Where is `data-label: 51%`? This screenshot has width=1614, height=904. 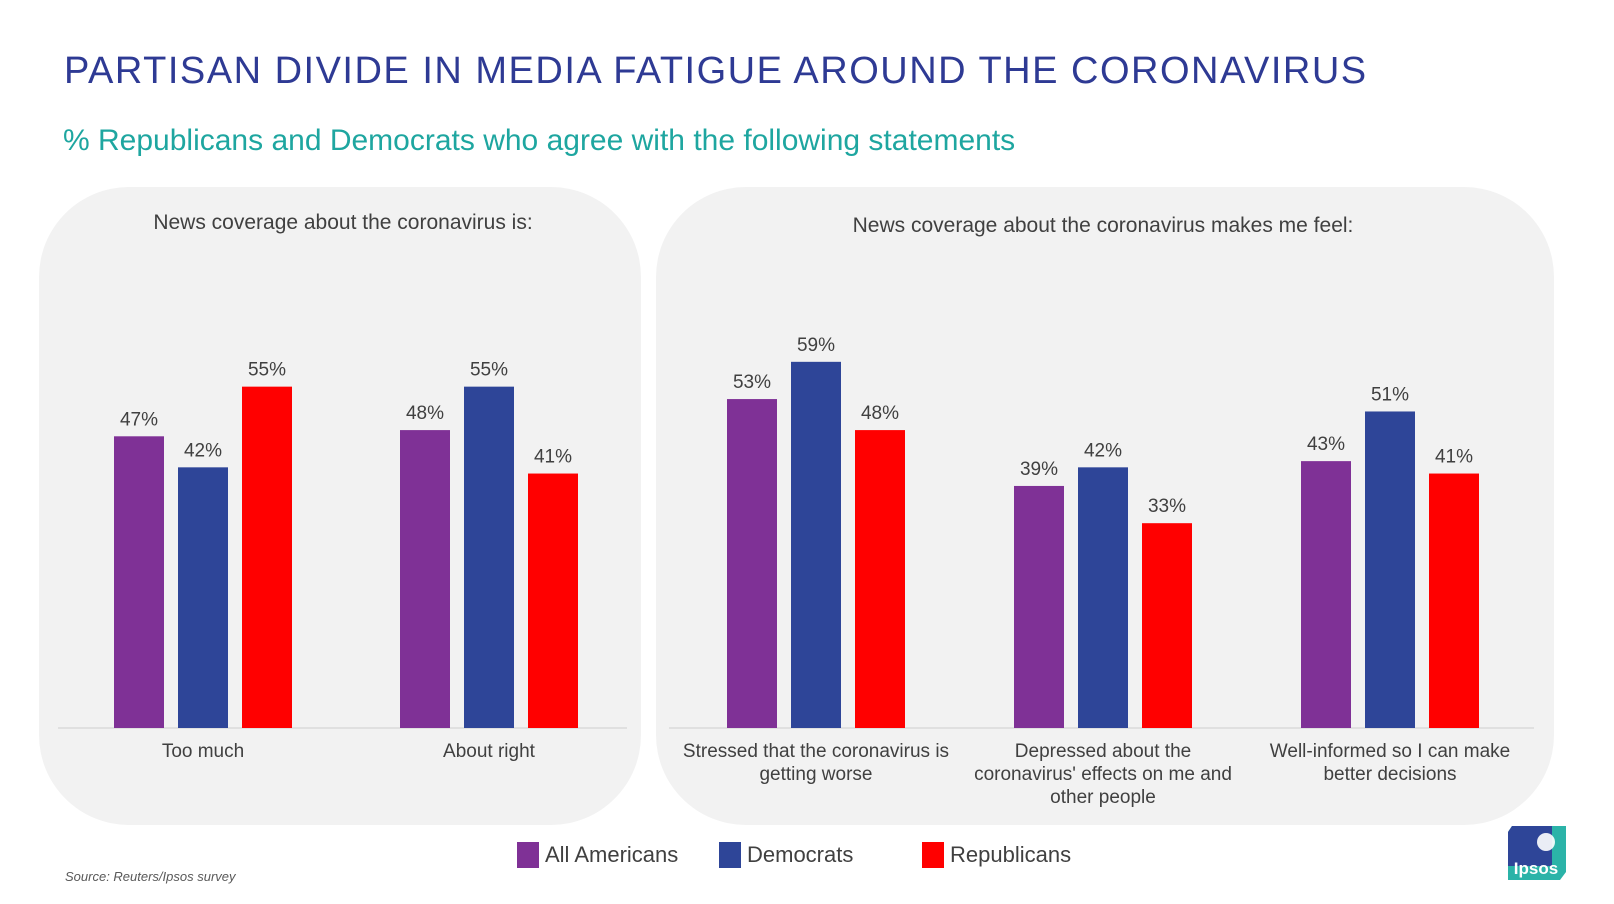 data-label: 51% is located at coordinates (1390, 394).